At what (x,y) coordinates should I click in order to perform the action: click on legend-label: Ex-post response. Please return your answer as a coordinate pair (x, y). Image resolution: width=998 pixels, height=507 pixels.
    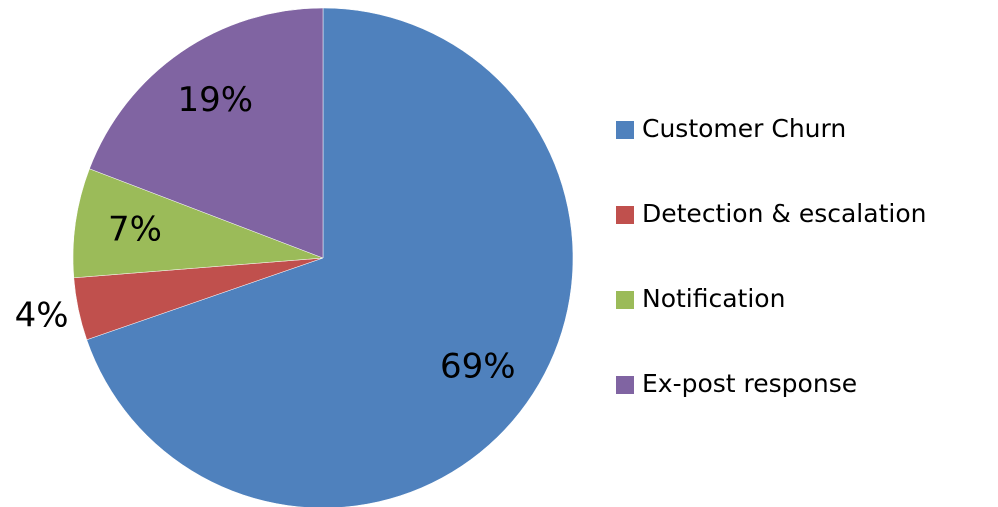
    Looking at the image, I should click on (749, 383).